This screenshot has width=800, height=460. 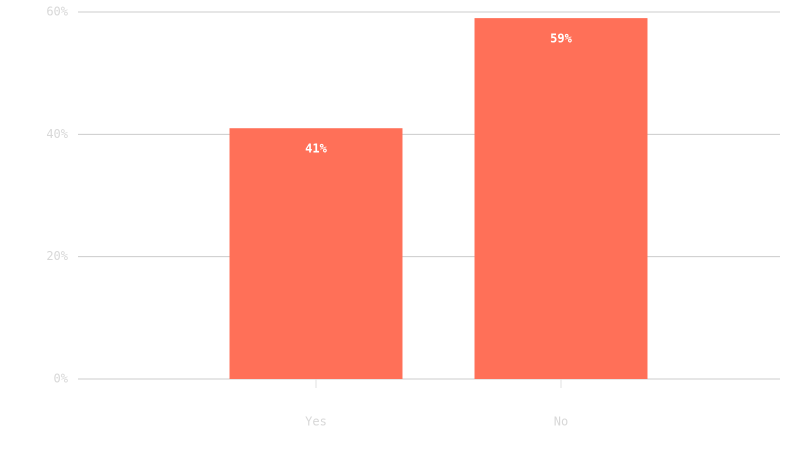 What do you see at coordinates (57, 134) in the screenshot?
I see `y-tick-label: 40%` at bounding box center [57, 134].